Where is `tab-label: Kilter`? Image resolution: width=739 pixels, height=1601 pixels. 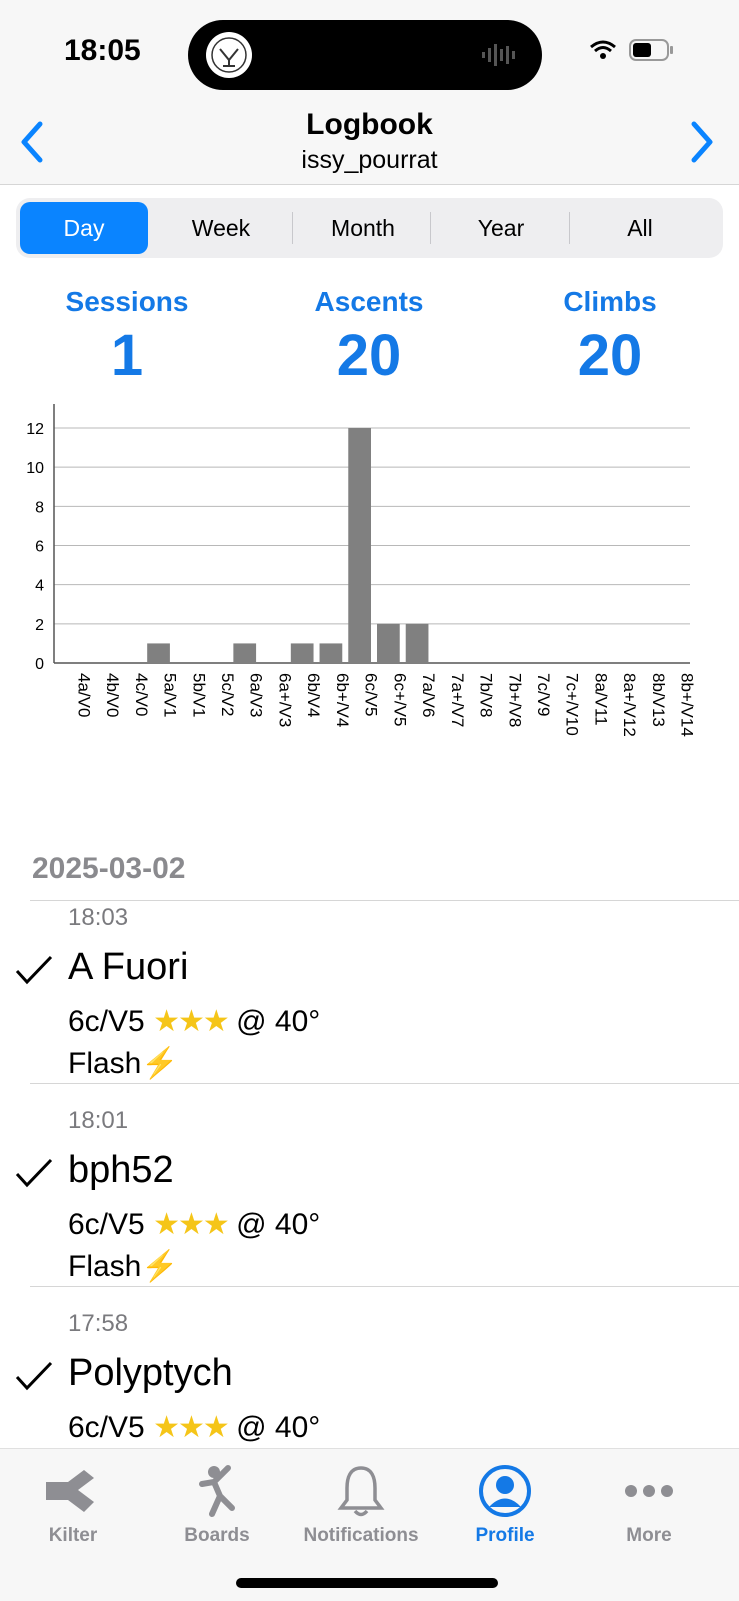 tab-label: Kilter is located at coordinates (73, 1535).